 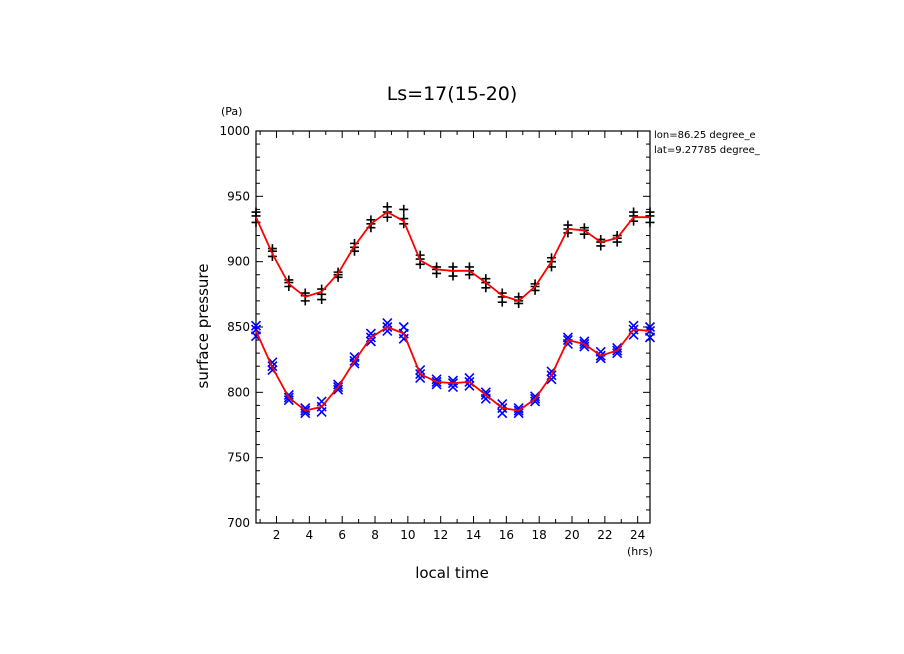 I want to click on x-tick-label: 24, so click(x=637, y=535).